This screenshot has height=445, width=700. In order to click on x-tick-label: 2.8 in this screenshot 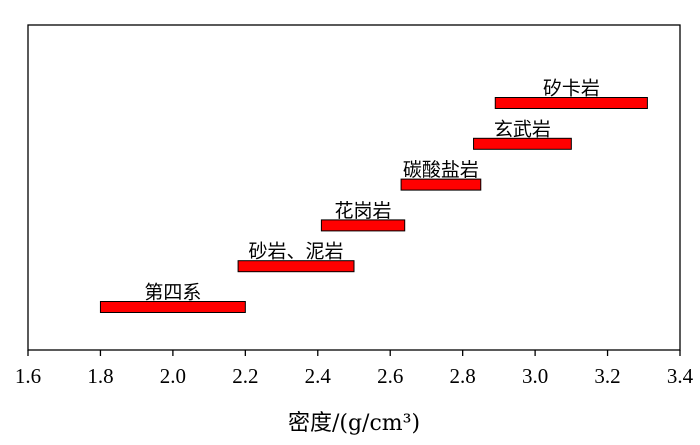, I will do `click(463, 376)`.